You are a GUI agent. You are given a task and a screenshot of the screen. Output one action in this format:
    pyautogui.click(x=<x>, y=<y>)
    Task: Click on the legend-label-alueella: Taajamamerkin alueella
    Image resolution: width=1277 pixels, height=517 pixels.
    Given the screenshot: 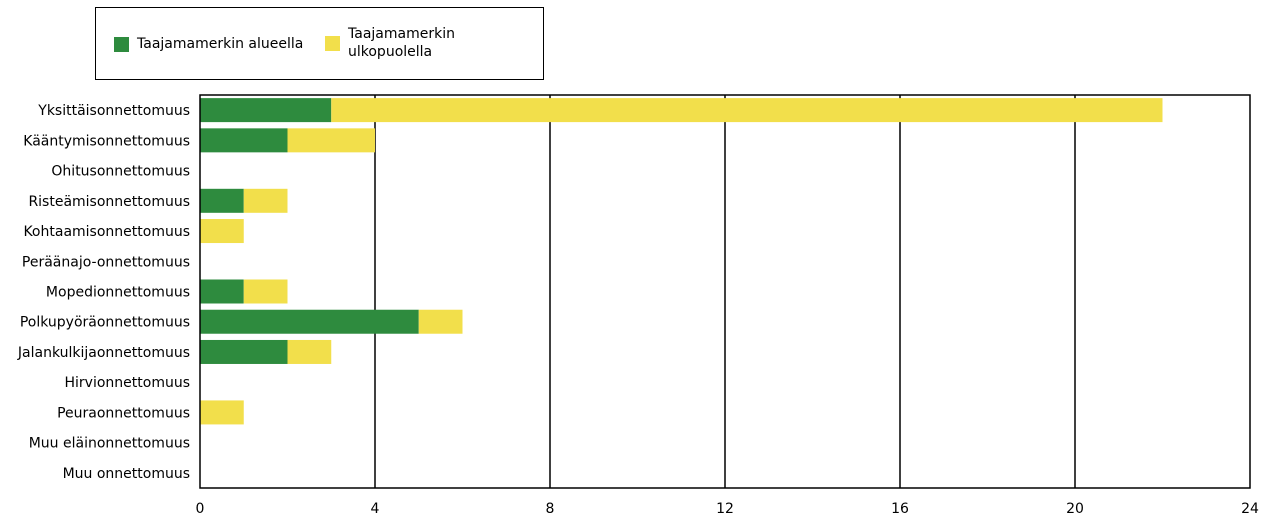 What is the action you would take?
    pyautogui.click(x=220, y=44)
    